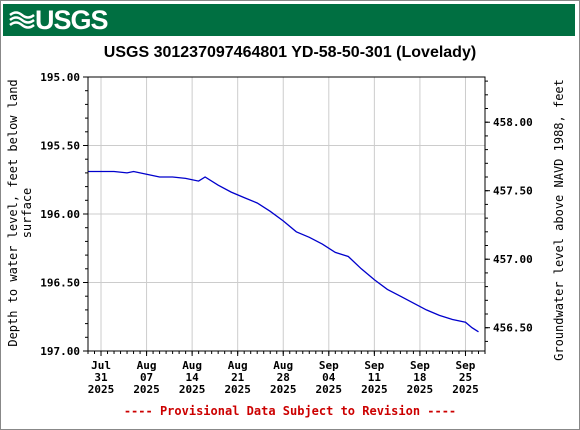 The height and width of the screenshot is (430, 580). What do you see at coordinates (283, 377) in the screenshot?
I see `x-tick-label: 28` at bounding box center [283, 377].